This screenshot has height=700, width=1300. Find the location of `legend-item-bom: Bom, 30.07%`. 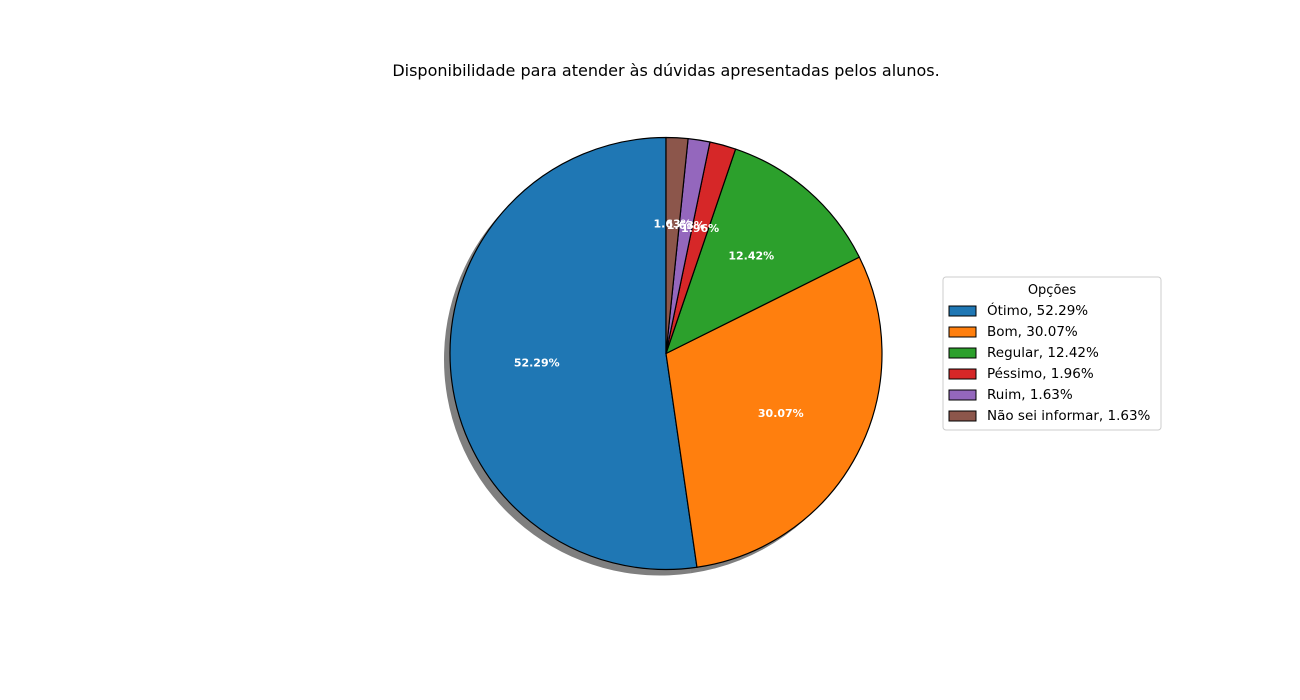

legend-item-bom: Bom, 30.07% is located at coordinates (1013, 332).